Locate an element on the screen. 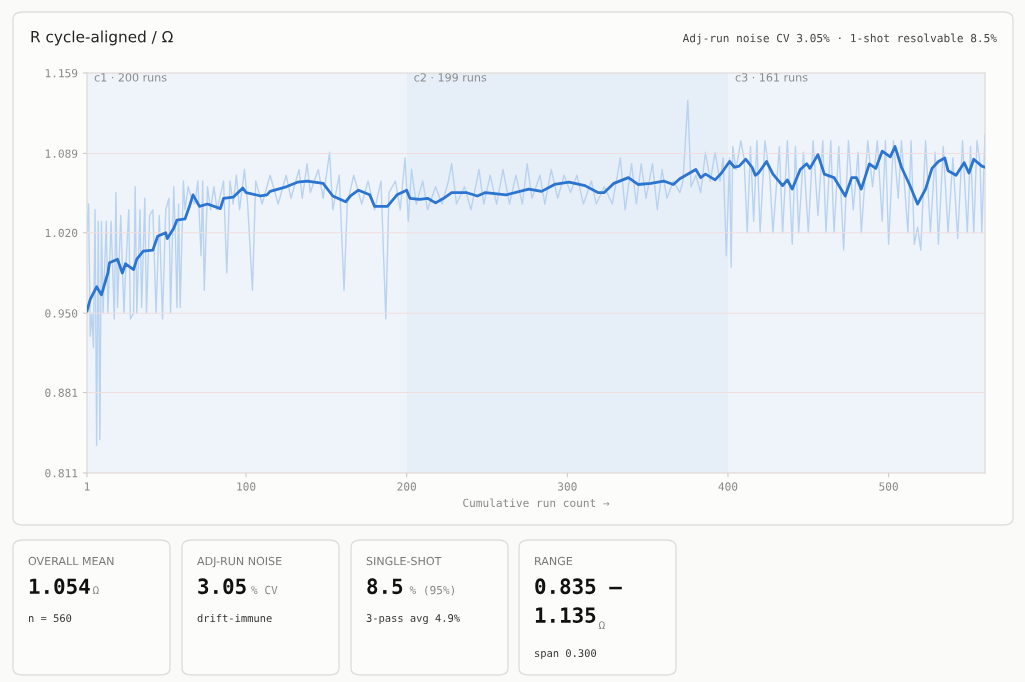  x-tick-label: 500 is located at coordinates (888, 486).